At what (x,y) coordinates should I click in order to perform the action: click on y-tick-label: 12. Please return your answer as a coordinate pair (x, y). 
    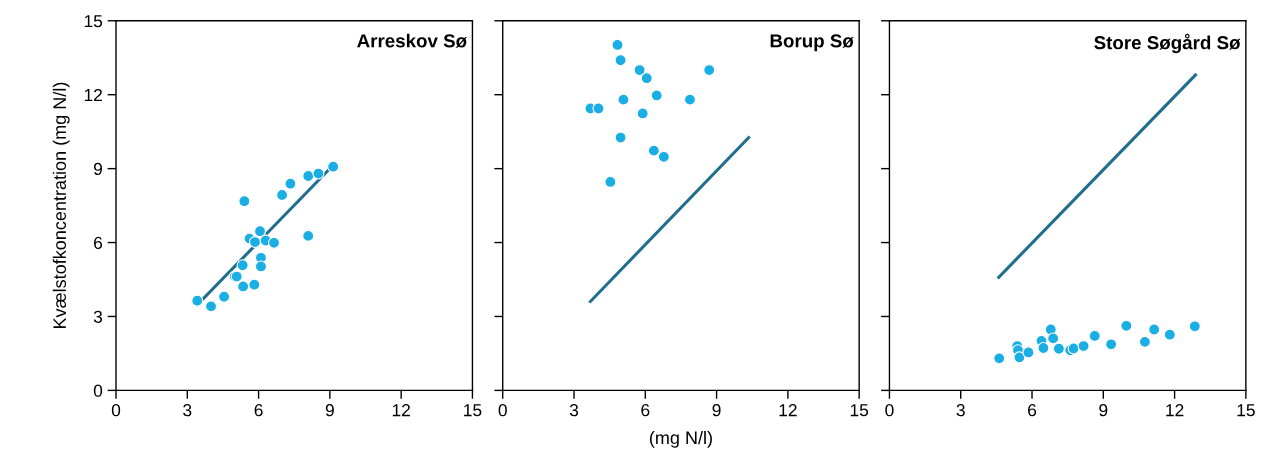
    Looking at the image, I should click on (93, 94).